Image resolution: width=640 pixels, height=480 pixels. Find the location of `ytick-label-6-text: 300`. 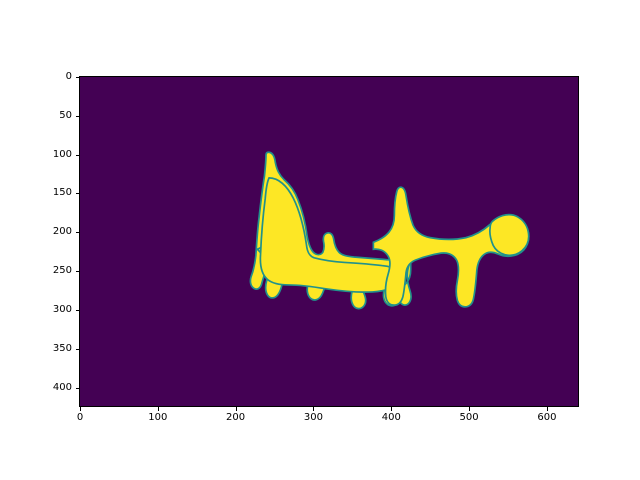

ytick-label-6-text: 300 is located at coordinates (62, 309).